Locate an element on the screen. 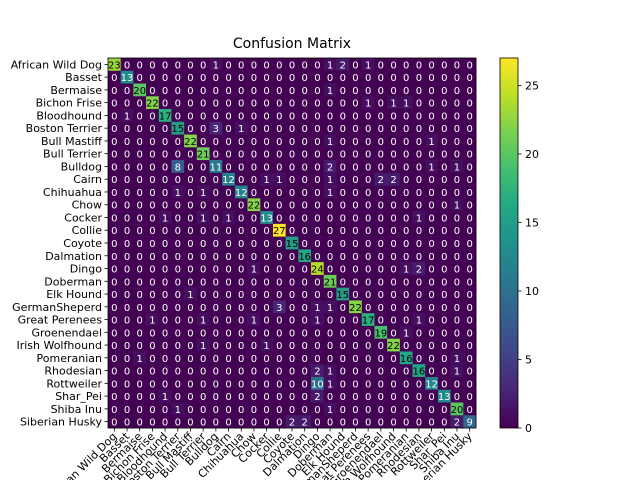 The width and height of the screenshot is (640, 480). cell-value: 24 is located at coordinates (317, 270).